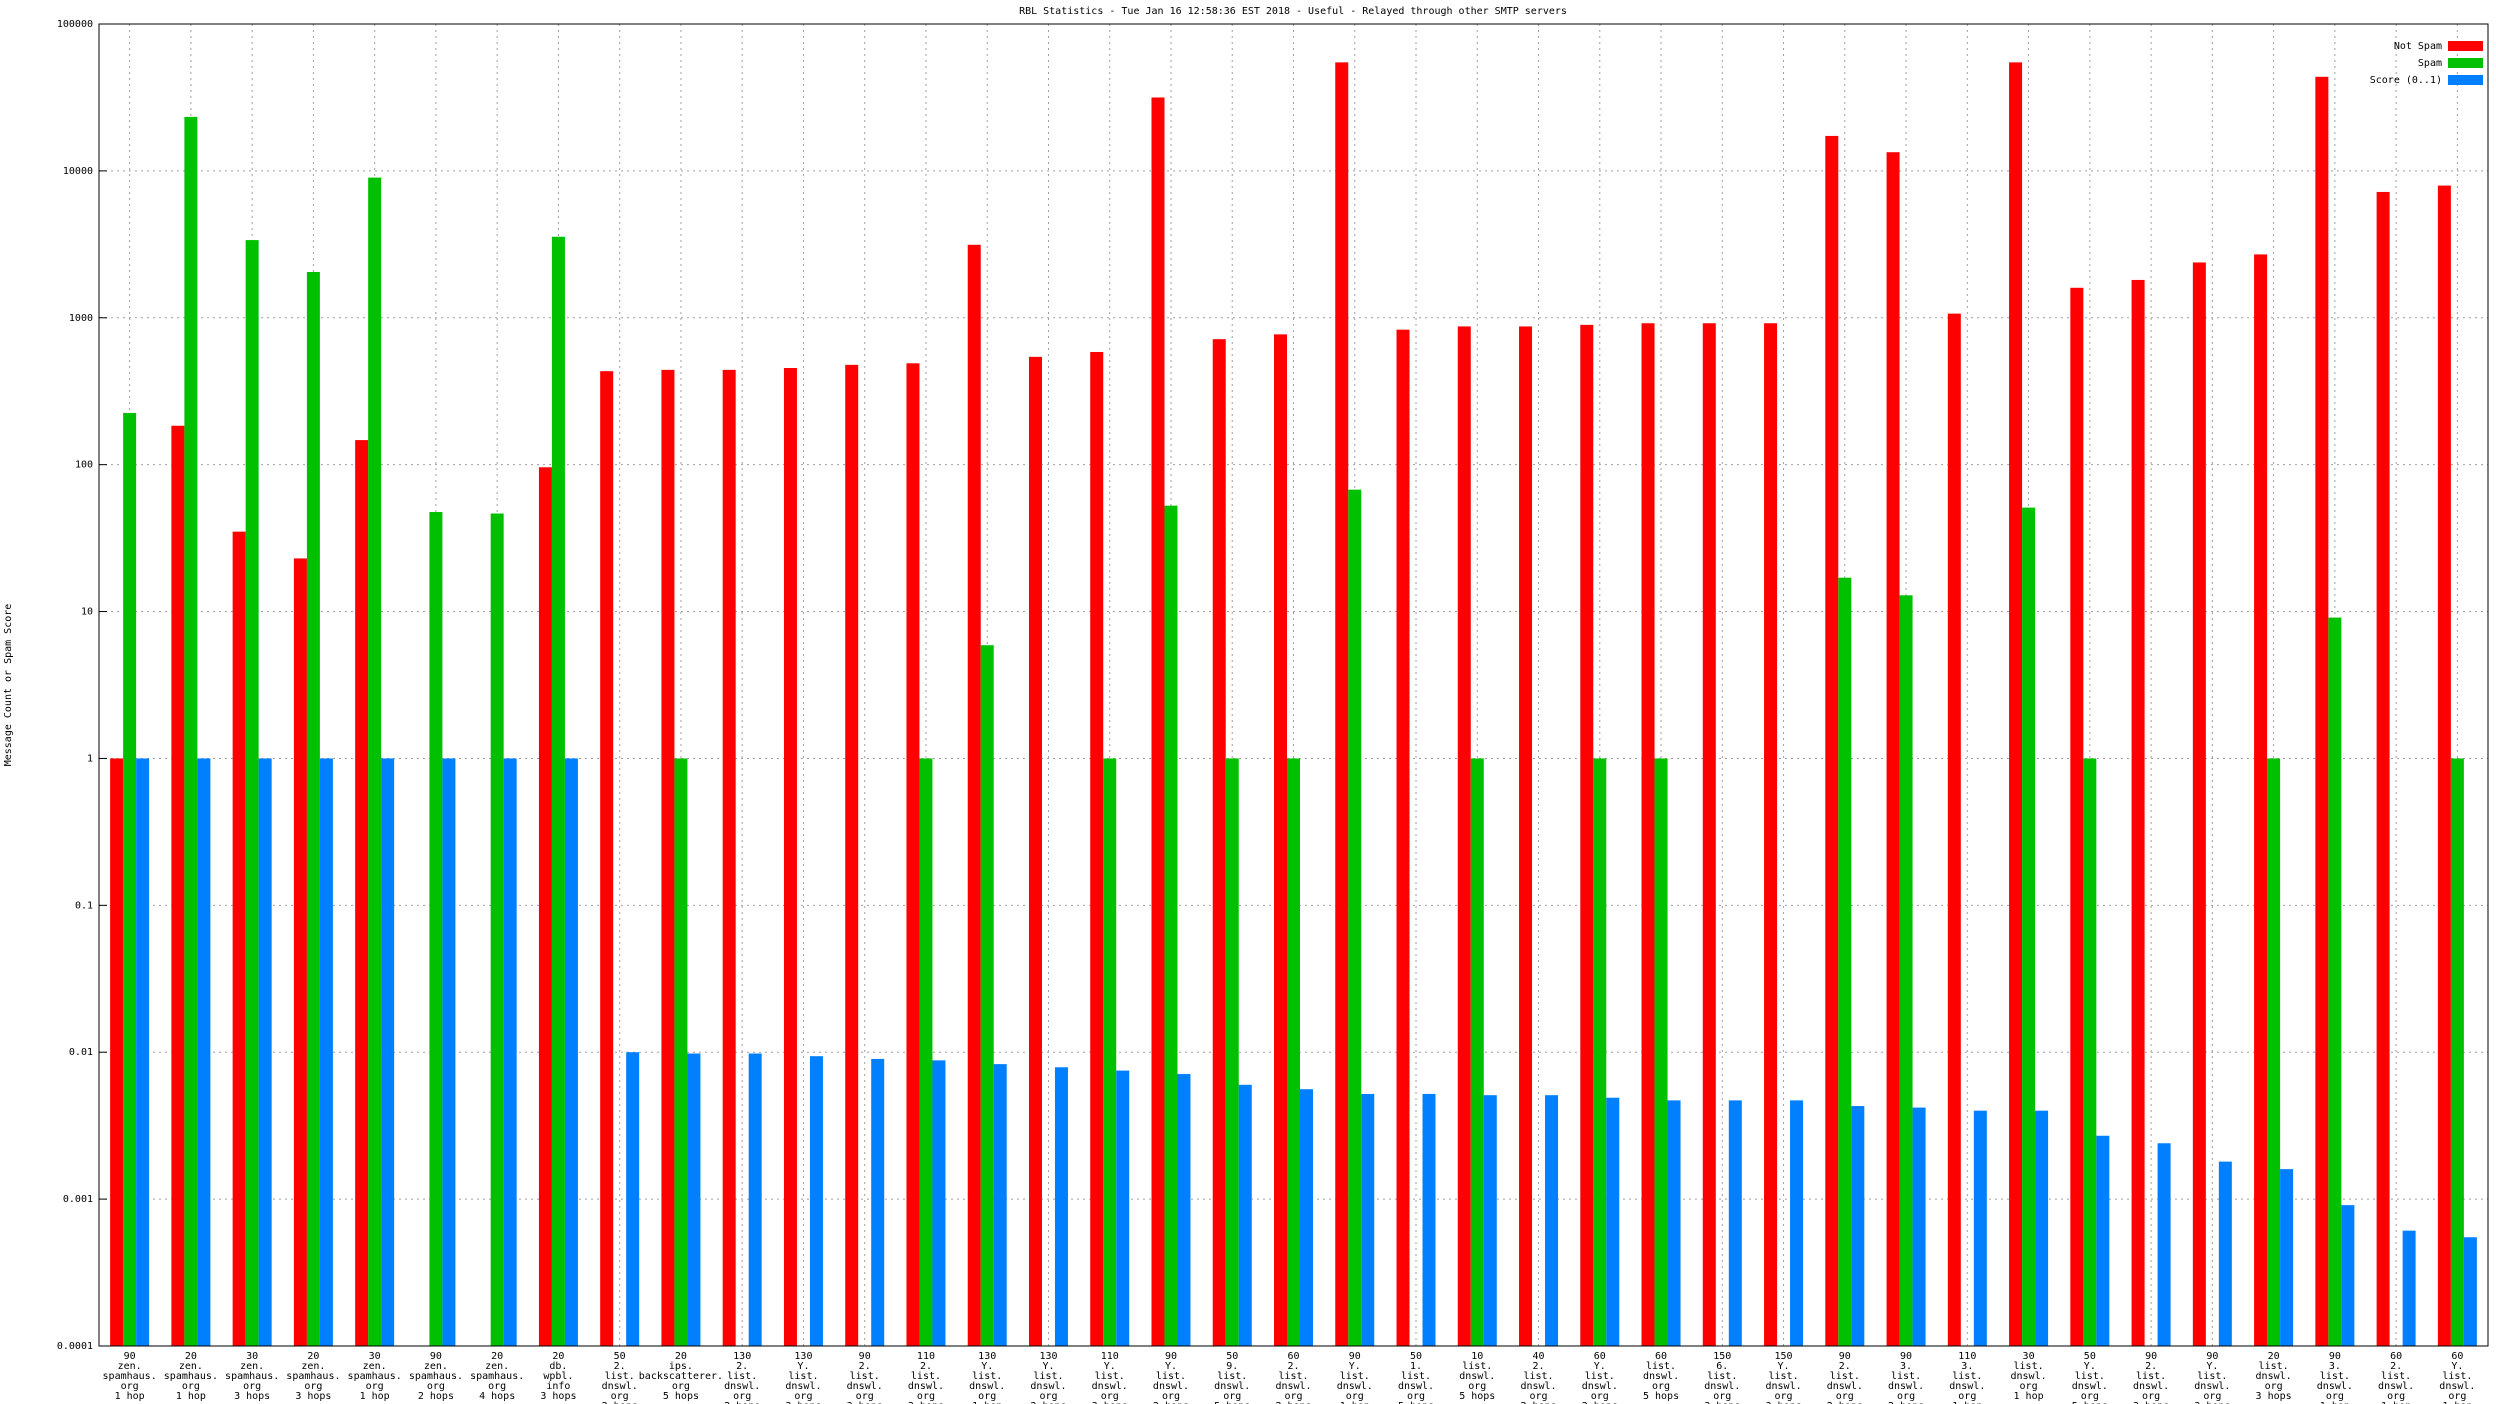 The height and width of the screenshot is (1404, 2496). I want to click on x-tick-label-line: 60, so click(1293, 1356).